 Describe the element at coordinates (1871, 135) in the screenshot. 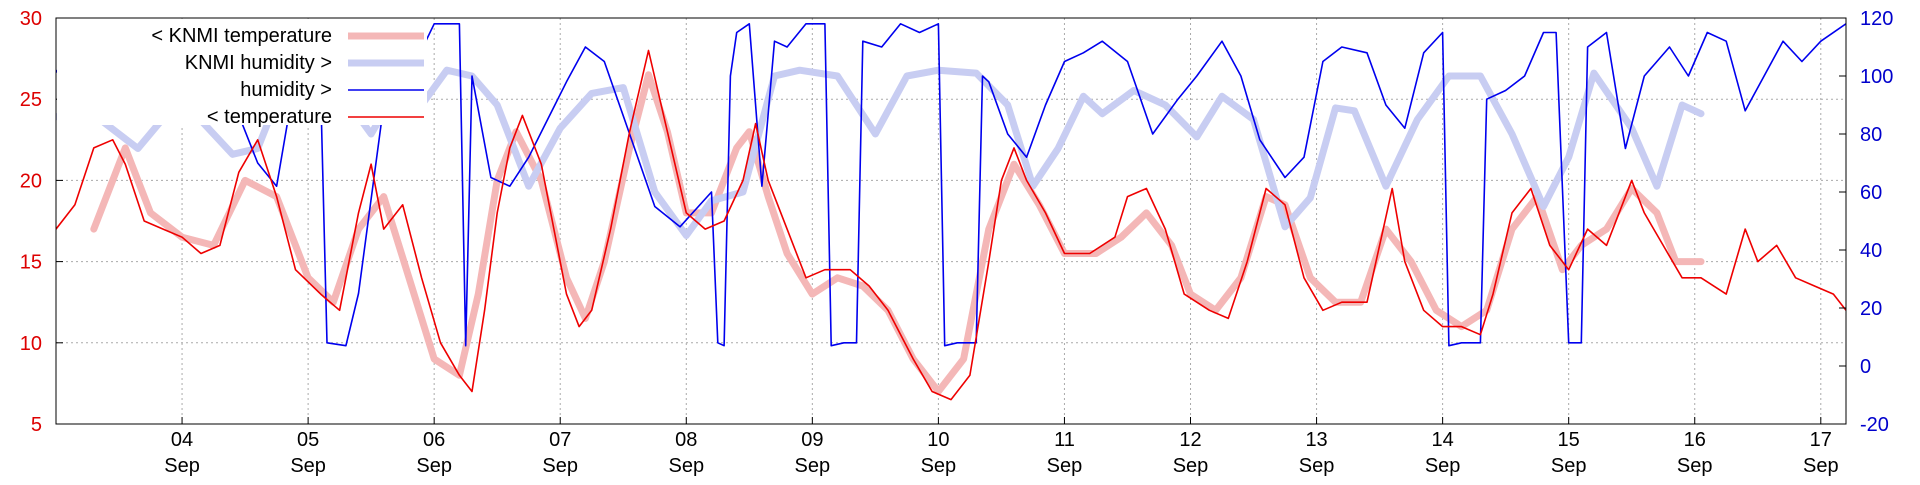

I see `y-right-tick-label: 80` at that location.